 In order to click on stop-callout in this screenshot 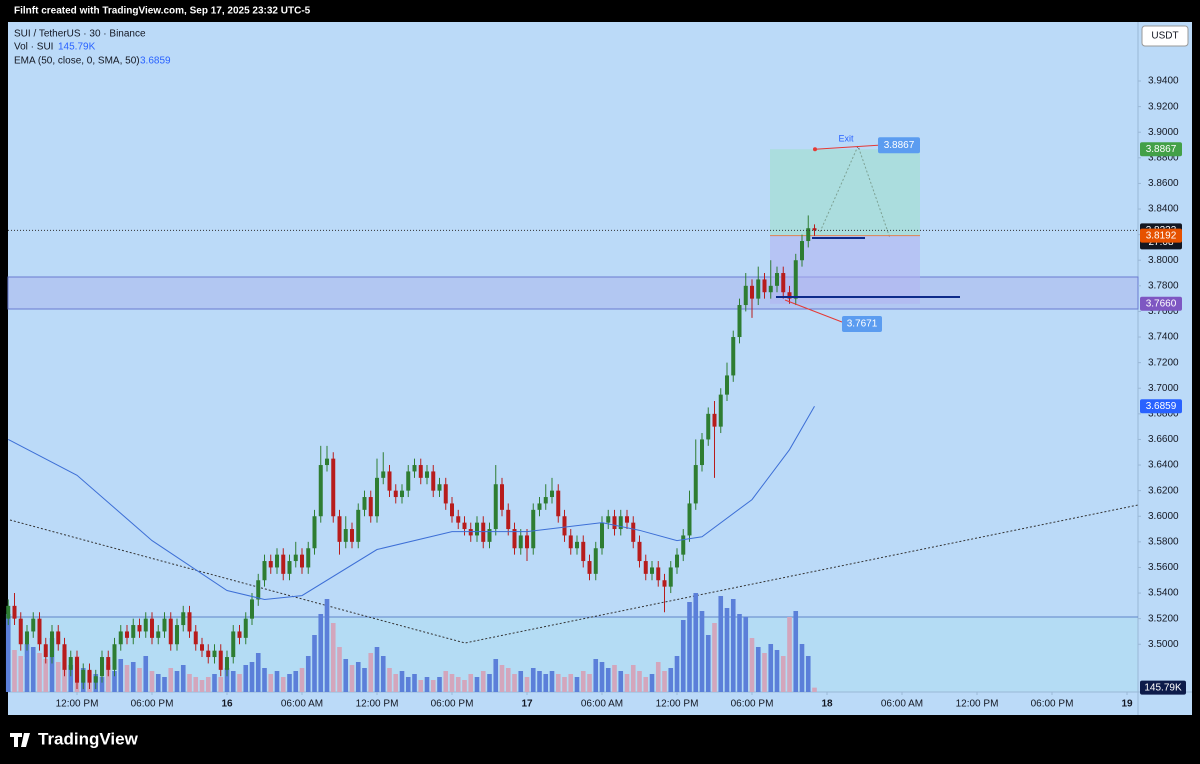, I will do `click(862, 324)`.